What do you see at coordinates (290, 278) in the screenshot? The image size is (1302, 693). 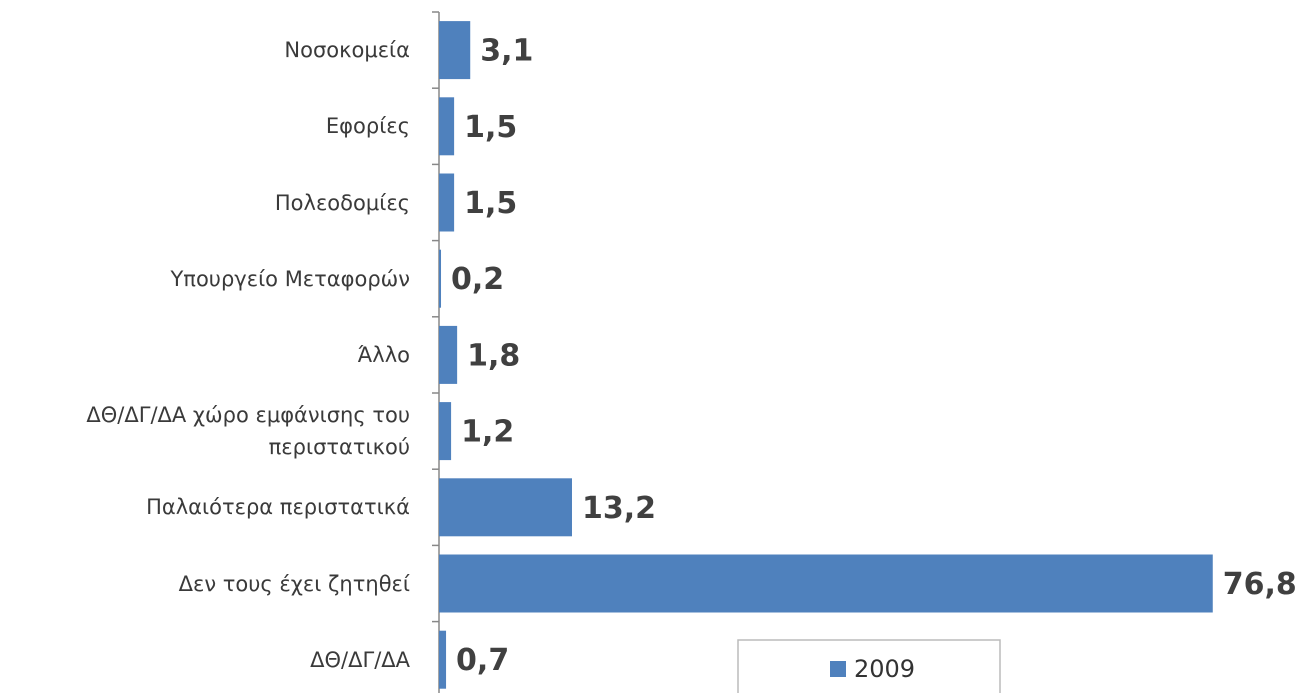 I see `y-tick-label: Υπουργείο Μεταφορών` at bounding box center [290, 278].